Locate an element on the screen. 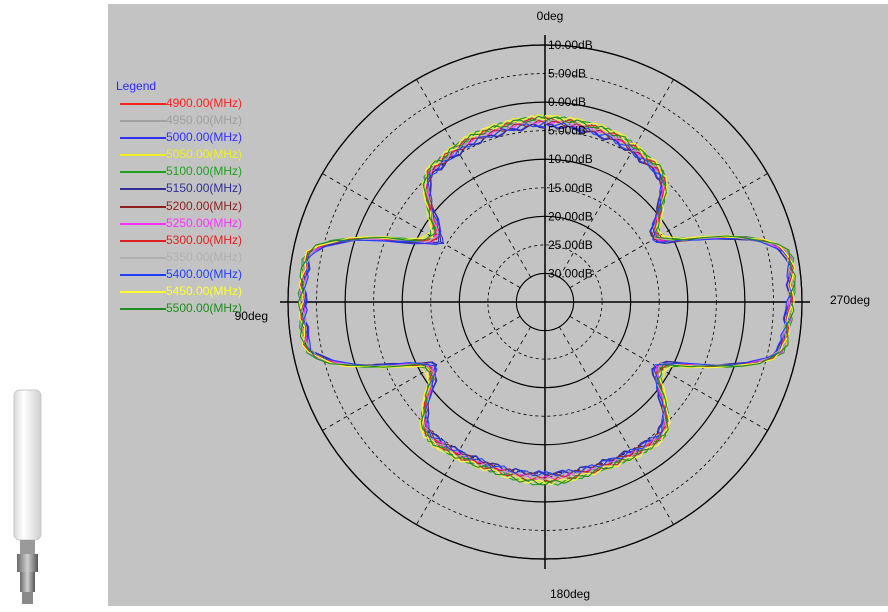  legend-item: 5100.00(MHz) is located at coordinates (191, 171).